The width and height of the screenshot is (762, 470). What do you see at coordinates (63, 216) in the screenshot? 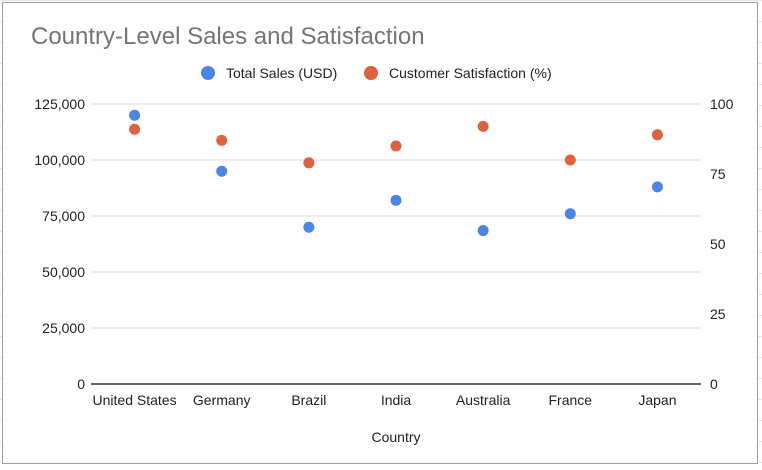
I see `y-tick-label-left: 75,000` at bounding box center [63, 216].